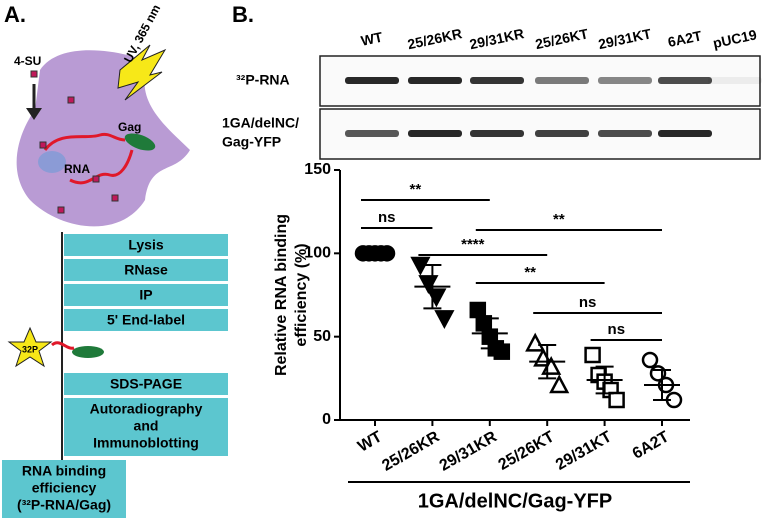 This screenshot has height=519, width=766. Describe the element at coordinates (370, 441) in the screenshot. I see `x-tick-label: WT` at that location.